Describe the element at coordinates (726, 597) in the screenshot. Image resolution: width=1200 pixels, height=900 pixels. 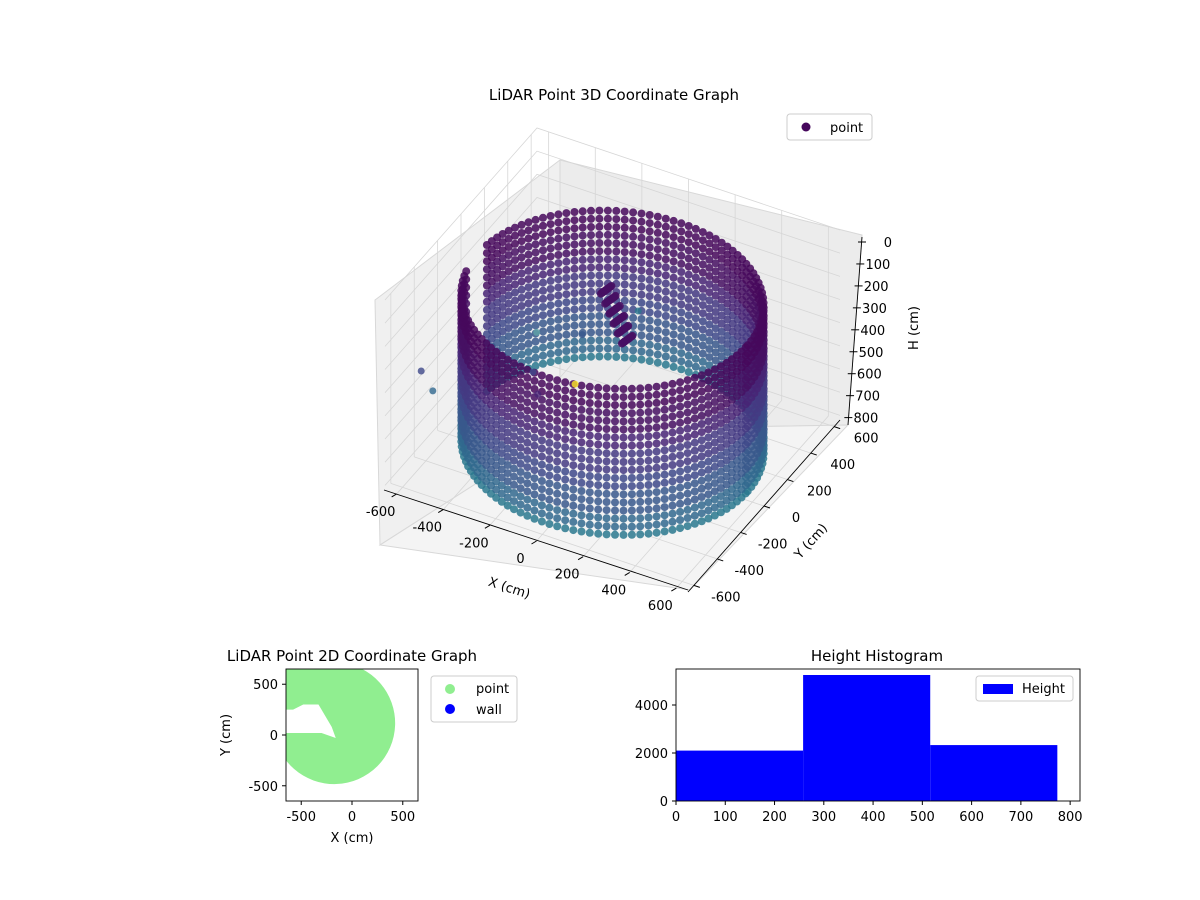
I see `y-tick-label: -600` at that location.